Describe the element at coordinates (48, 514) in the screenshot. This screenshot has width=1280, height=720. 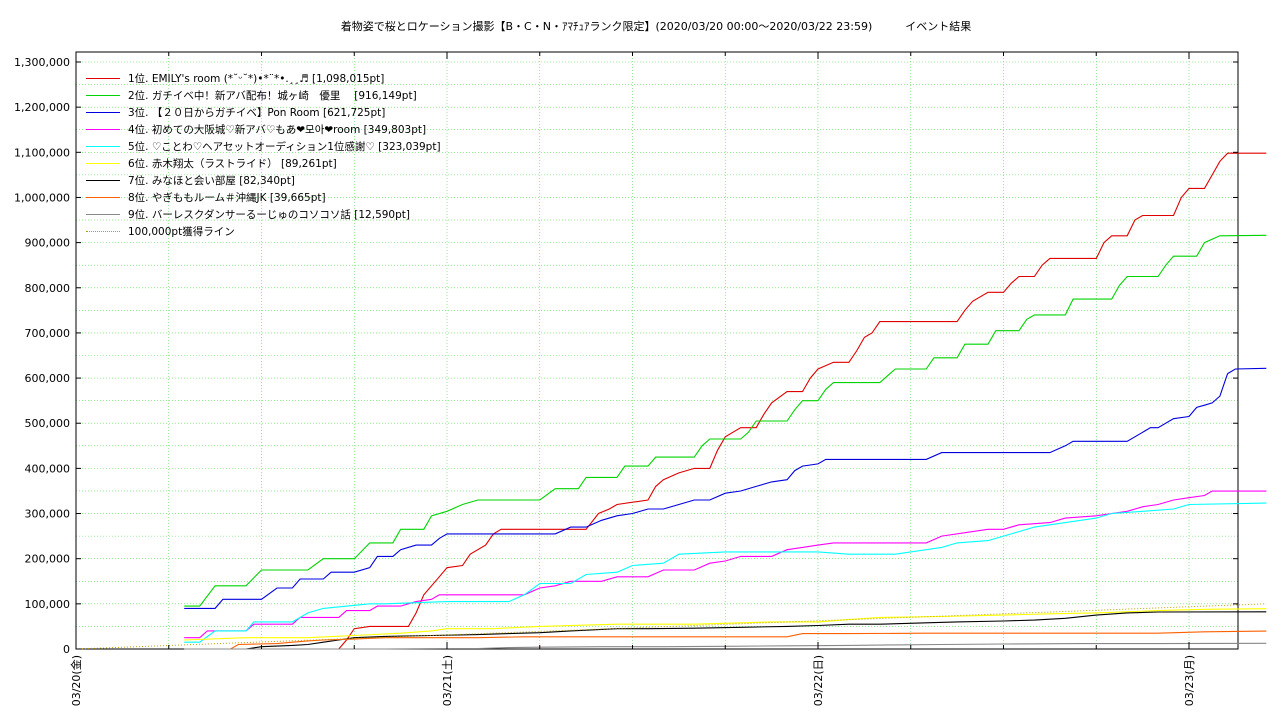
I see `y-tick-label: 300,000` at that location.